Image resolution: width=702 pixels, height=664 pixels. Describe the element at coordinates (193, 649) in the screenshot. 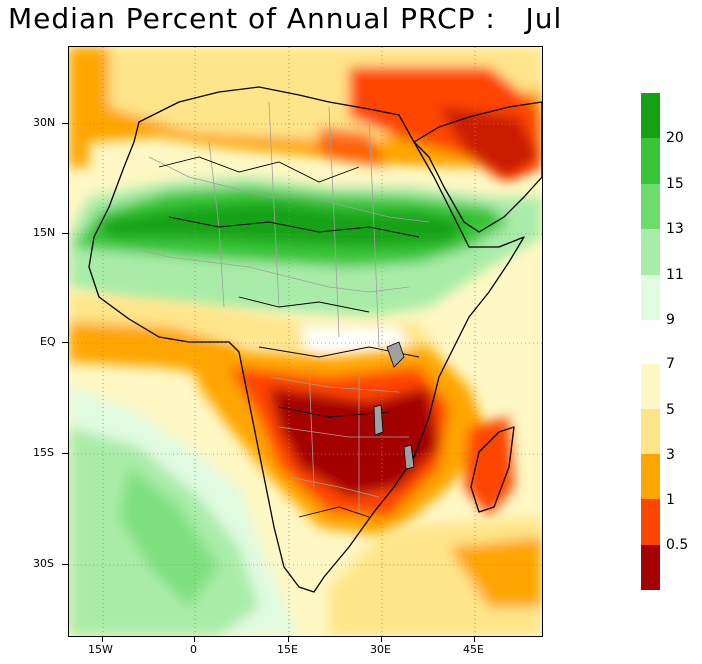

I see `lon-tick-0: 0` at that location.